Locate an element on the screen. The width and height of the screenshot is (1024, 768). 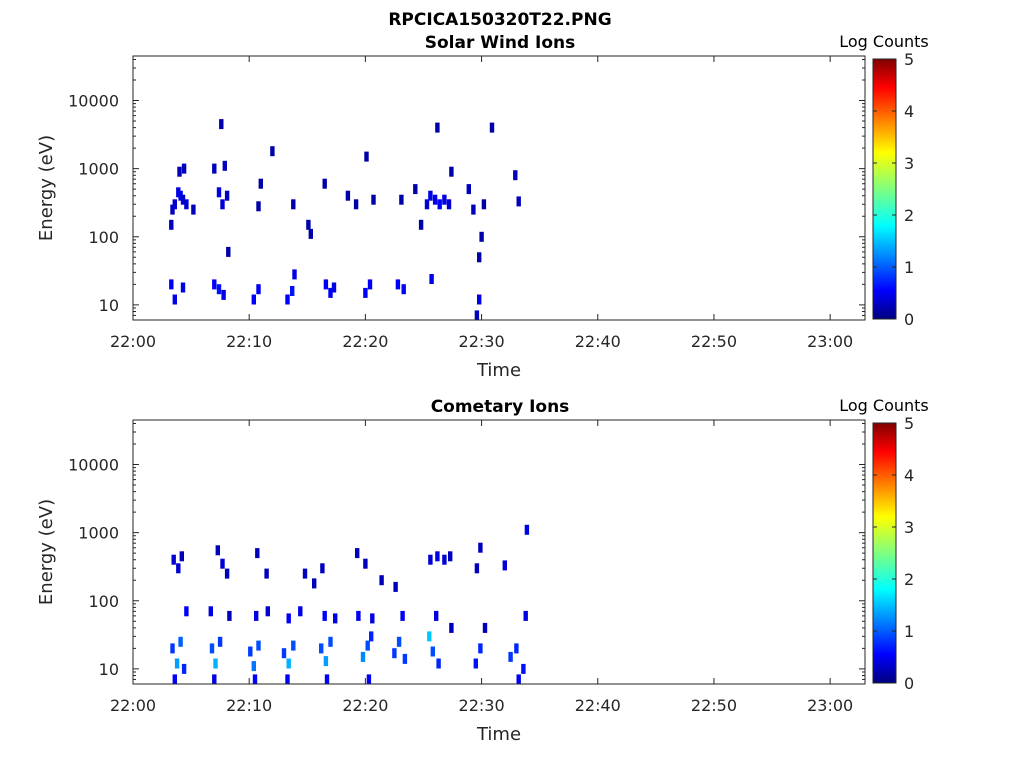
colorbar-tick-label: 1 is located at coordinates (909, 631).